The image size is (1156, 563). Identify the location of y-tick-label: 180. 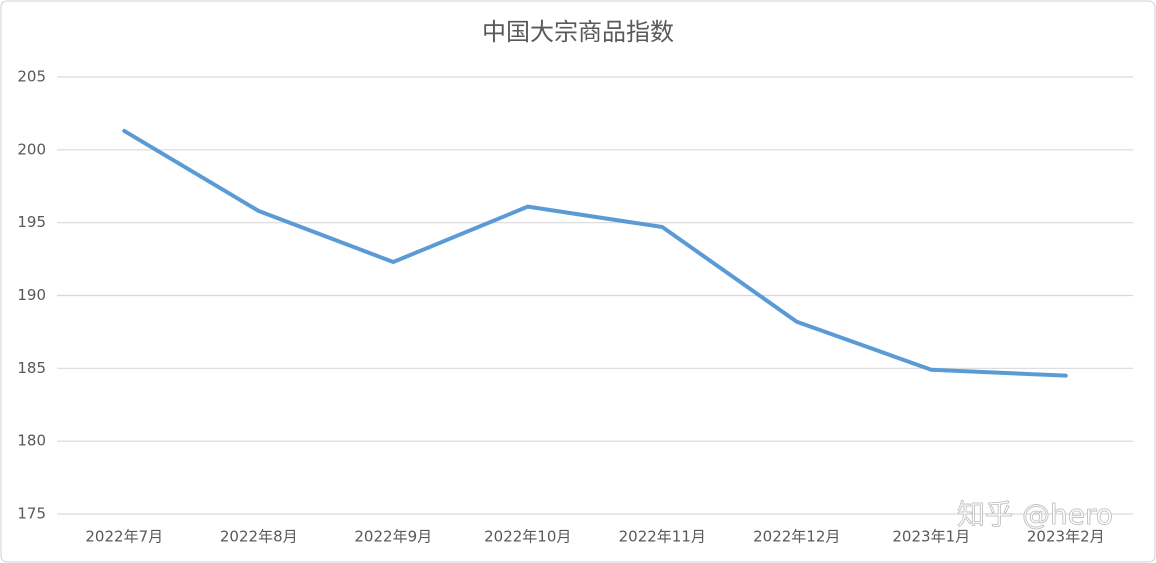
(31, 441).